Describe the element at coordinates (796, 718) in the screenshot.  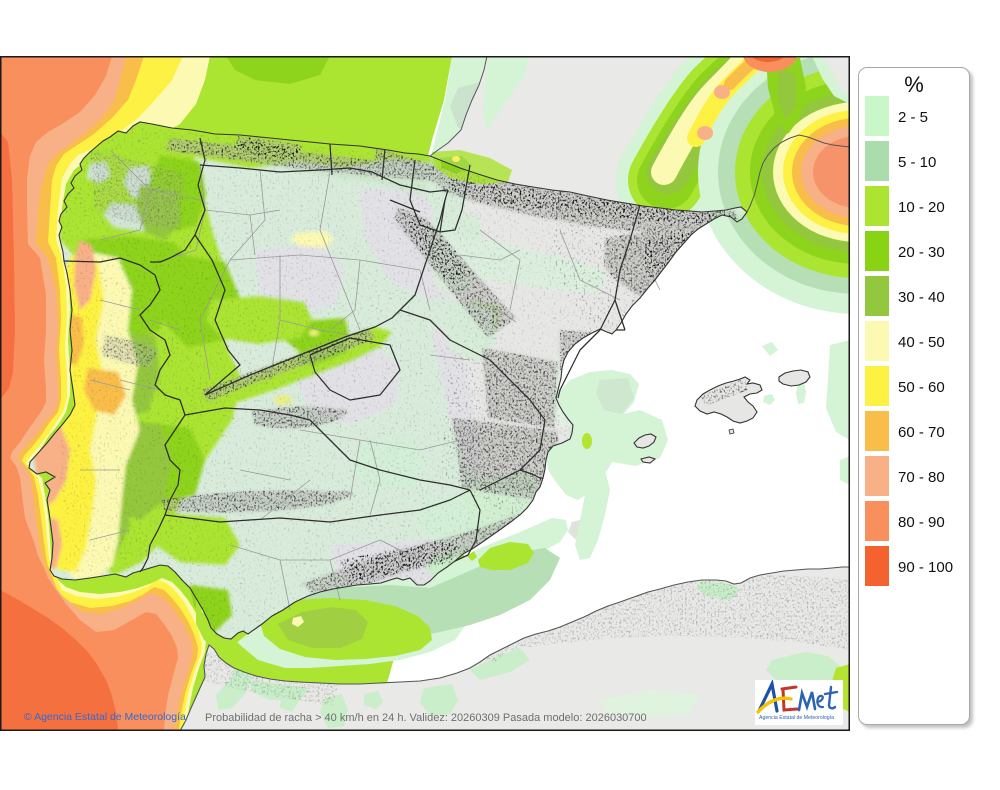
I see `svg-text:Agencia Estatal de Meteorologí: Agencia Estatal de Meteorología` at that location.